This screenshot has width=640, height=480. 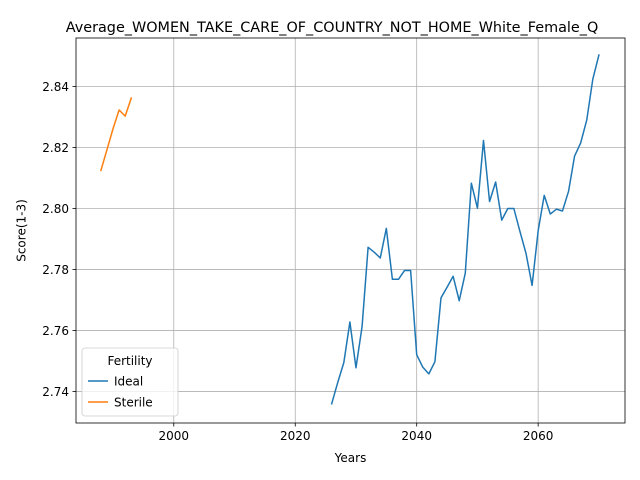 What do you see at coordinates (350, 458) in the screenshot?
I see `x-axis-label: Years` at bounding box center [350, 458].